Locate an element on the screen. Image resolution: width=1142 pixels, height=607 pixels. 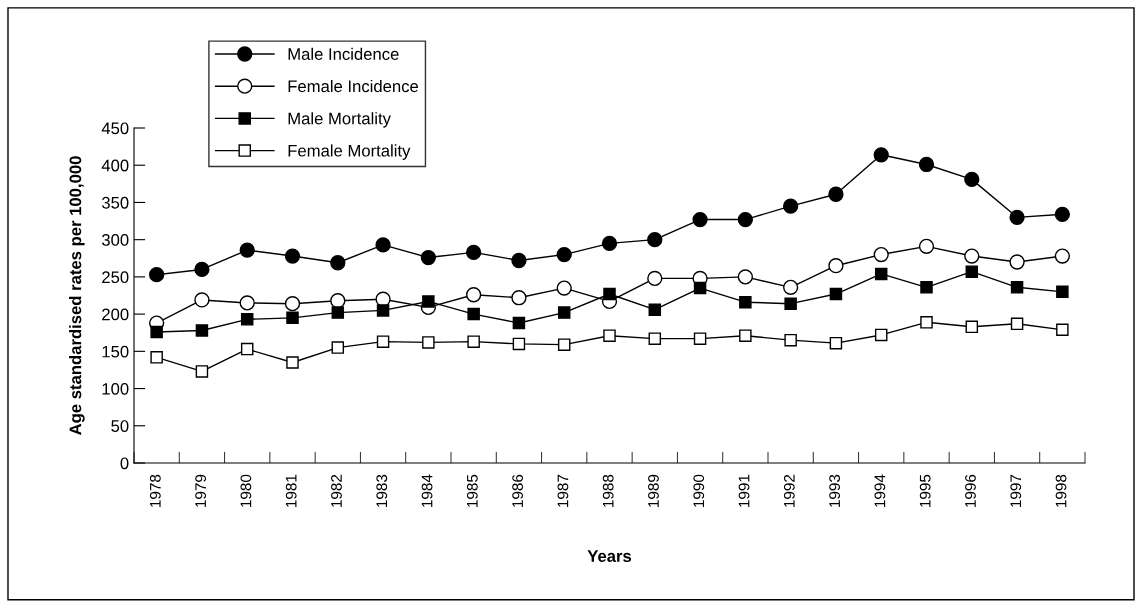
x-tick-label: 1990 is located at coordinates (699, 490).